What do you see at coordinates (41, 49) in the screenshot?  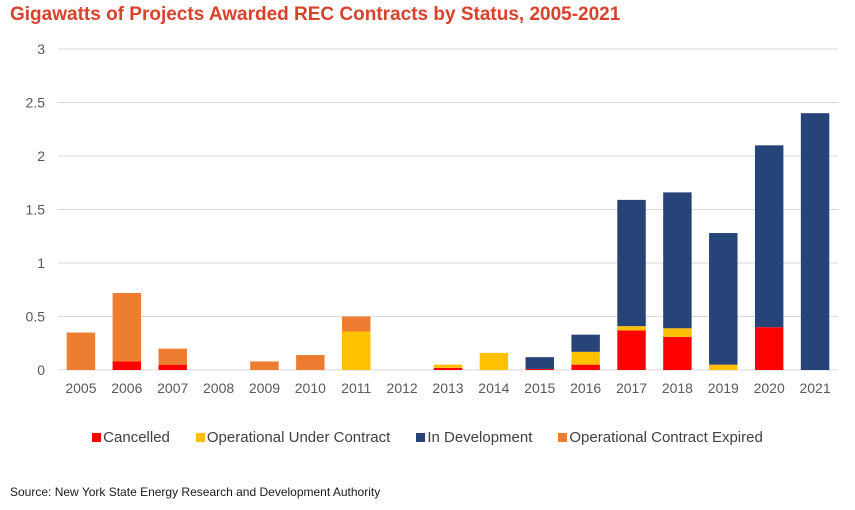 I see `y-tick-label: 3` at bounding box center [41, 49].